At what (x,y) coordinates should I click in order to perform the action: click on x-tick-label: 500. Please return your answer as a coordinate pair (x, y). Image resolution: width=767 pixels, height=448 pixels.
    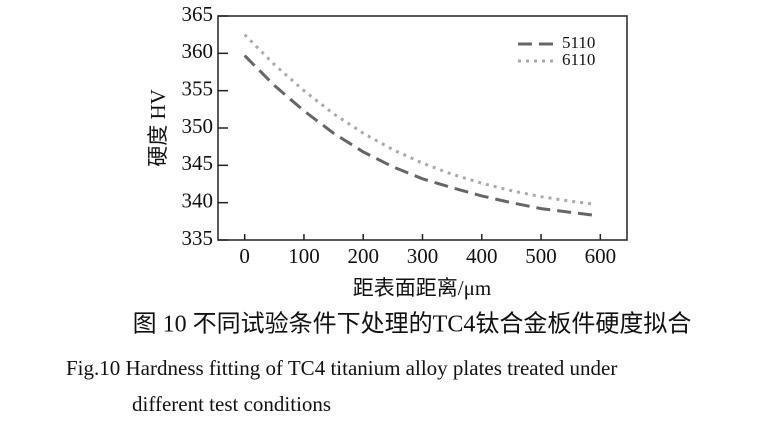
    Looking at the image, I should click on (541, 256).